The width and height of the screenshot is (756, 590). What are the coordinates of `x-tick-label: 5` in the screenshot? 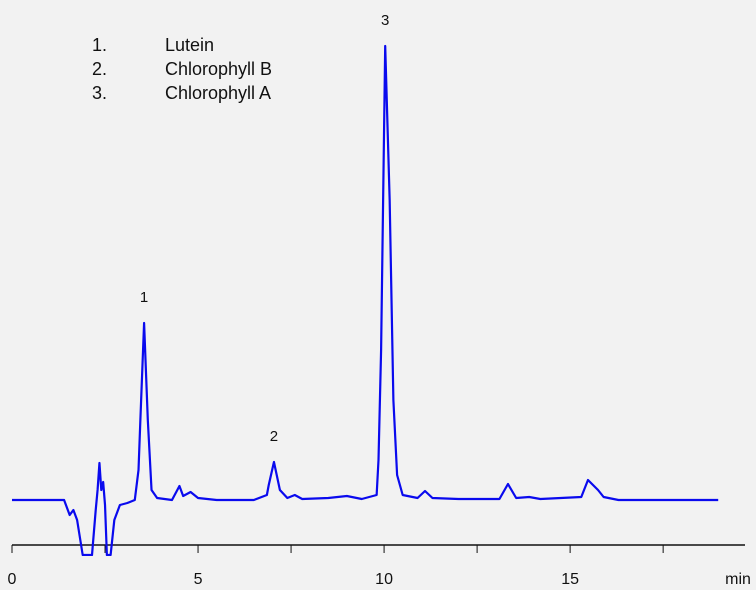 It's located at (198, 579).